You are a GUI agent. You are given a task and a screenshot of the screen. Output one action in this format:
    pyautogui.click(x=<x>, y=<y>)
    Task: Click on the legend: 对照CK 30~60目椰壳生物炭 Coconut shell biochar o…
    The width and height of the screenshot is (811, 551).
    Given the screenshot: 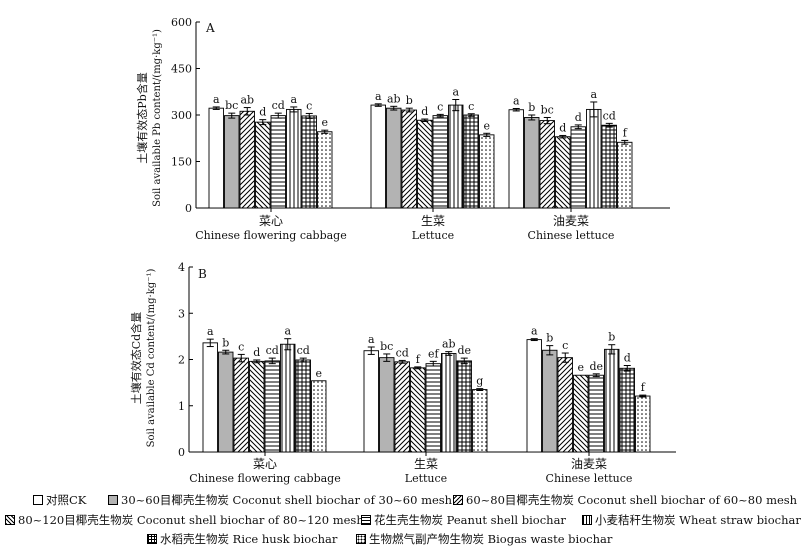 What is the action you would take?
    pyautogui.click(x=405, y=520)
    